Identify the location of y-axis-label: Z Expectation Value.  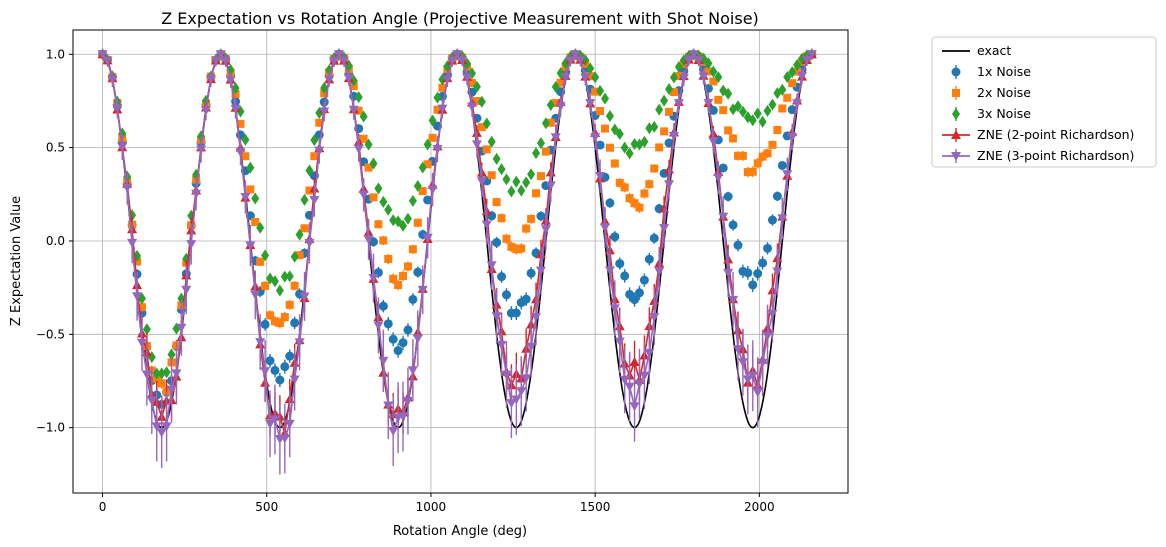
(16, 261).